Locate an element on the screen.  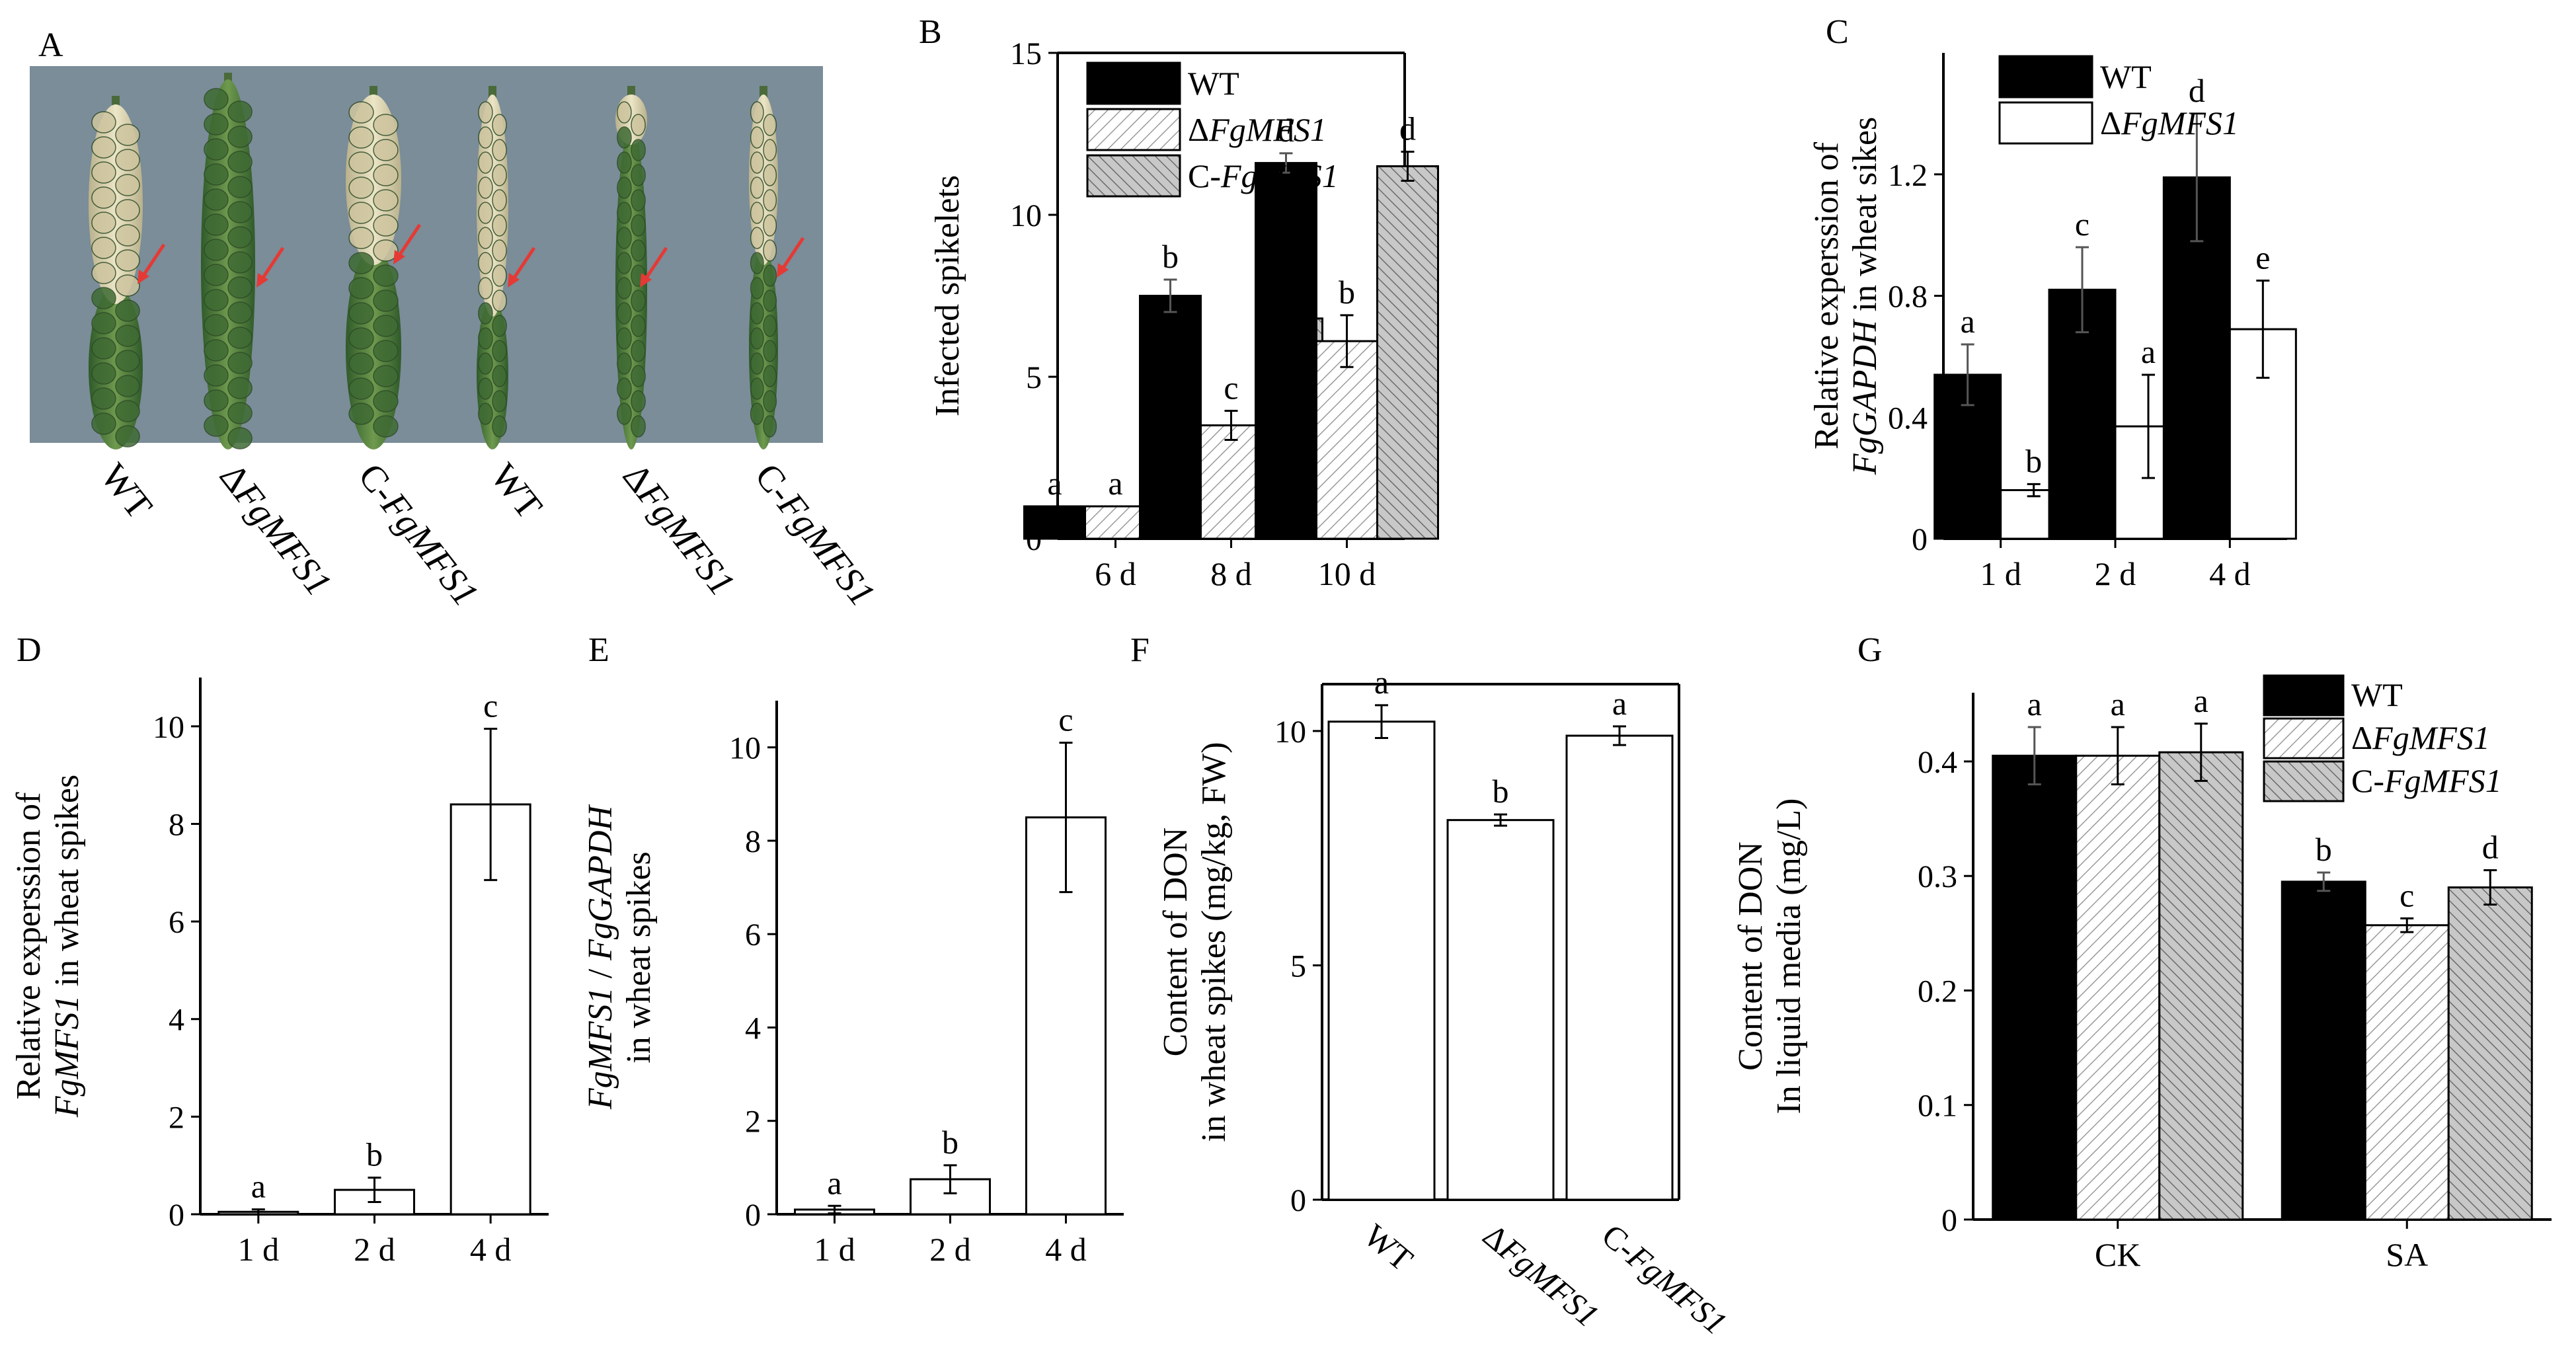
panel-letter: E is located at coordinates (598, 650).